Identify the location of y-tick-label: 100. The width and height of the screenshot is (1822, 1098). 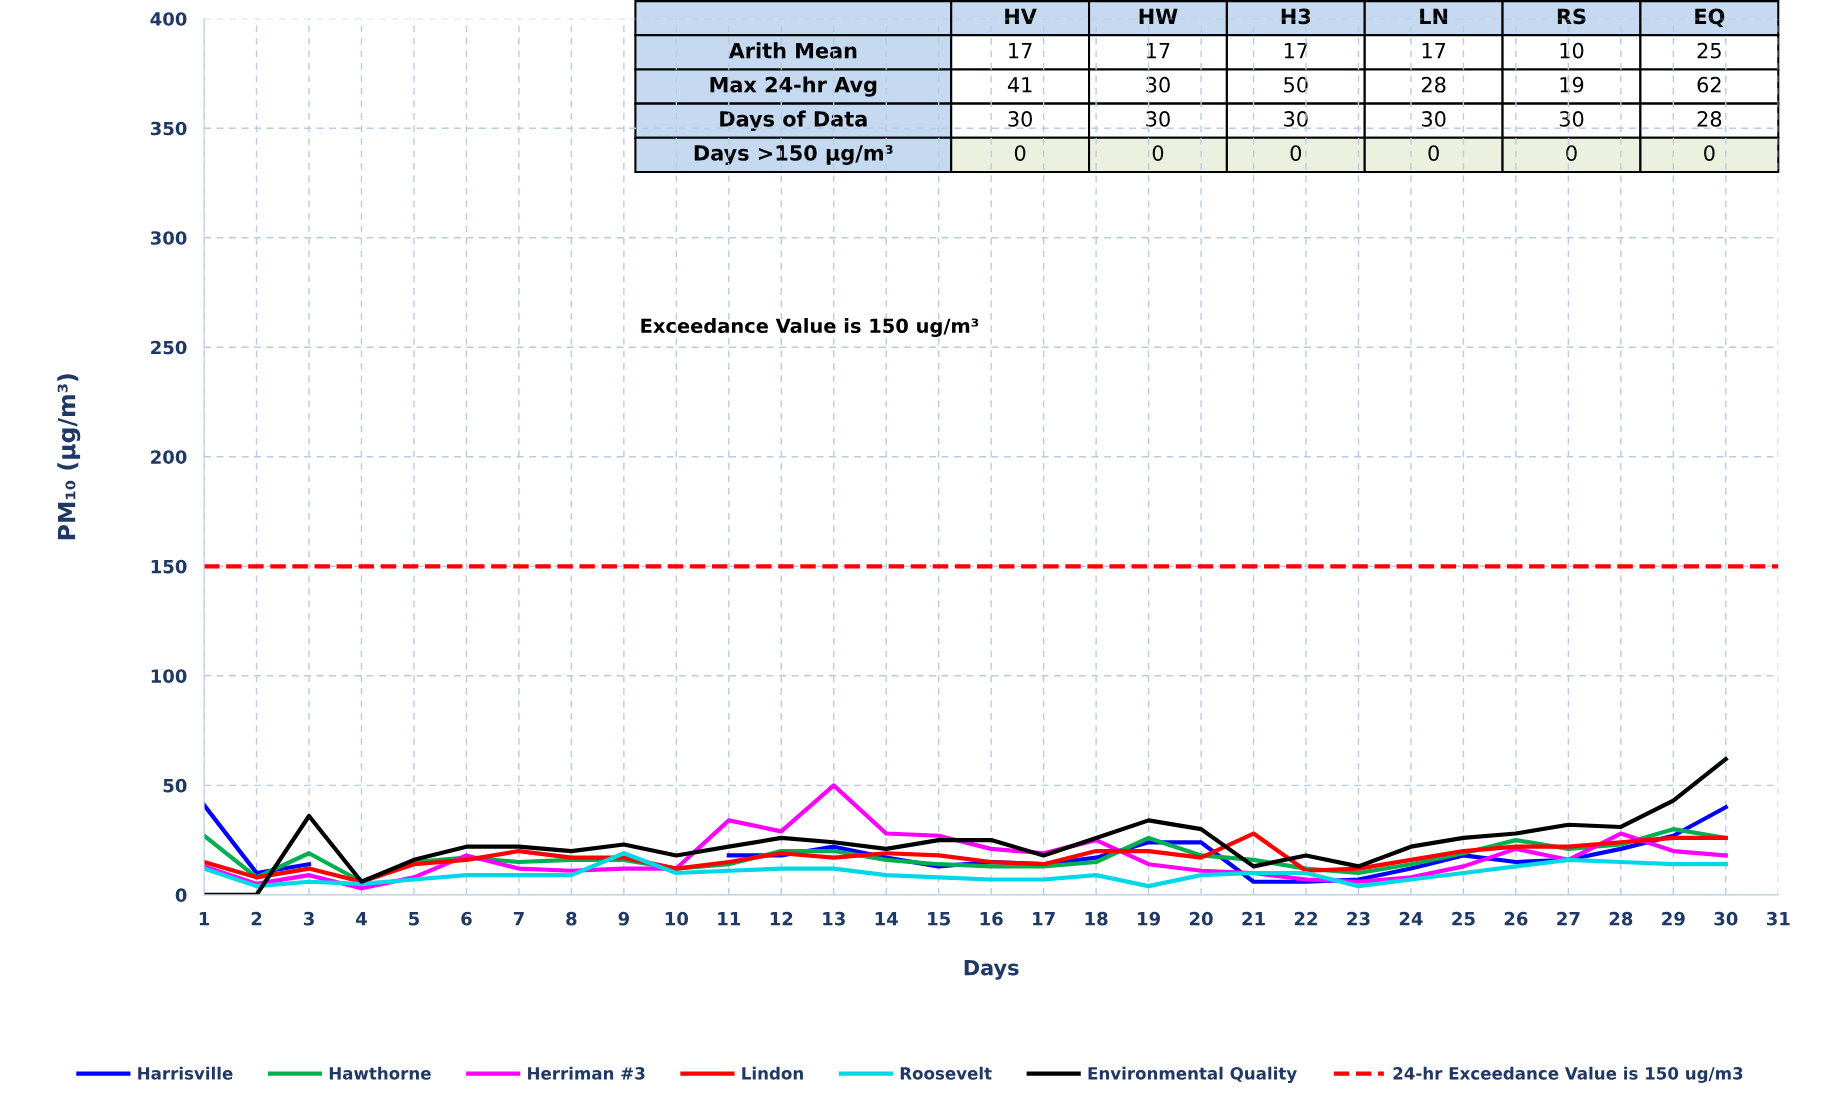
(169, 676).